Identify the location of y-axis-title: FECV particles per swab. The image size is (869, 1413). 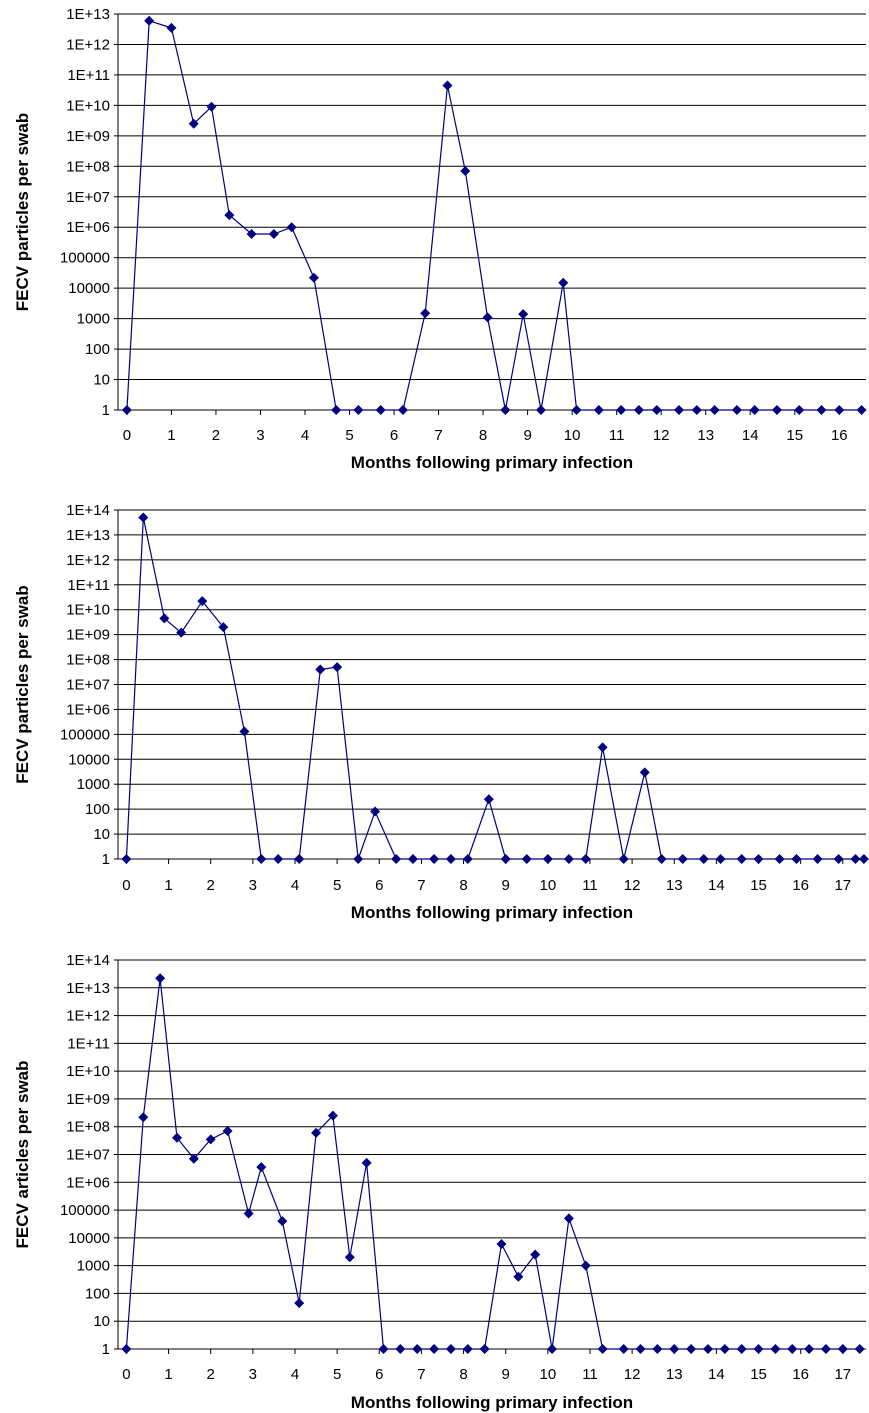
(22, 684).